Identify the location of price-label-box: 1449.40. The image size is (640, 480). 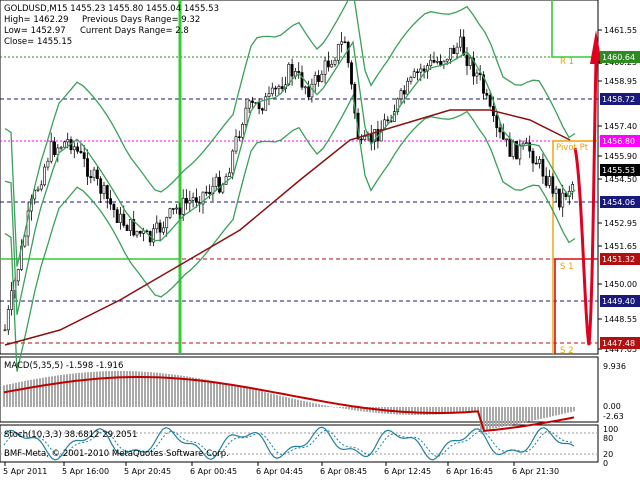
(620, 301).